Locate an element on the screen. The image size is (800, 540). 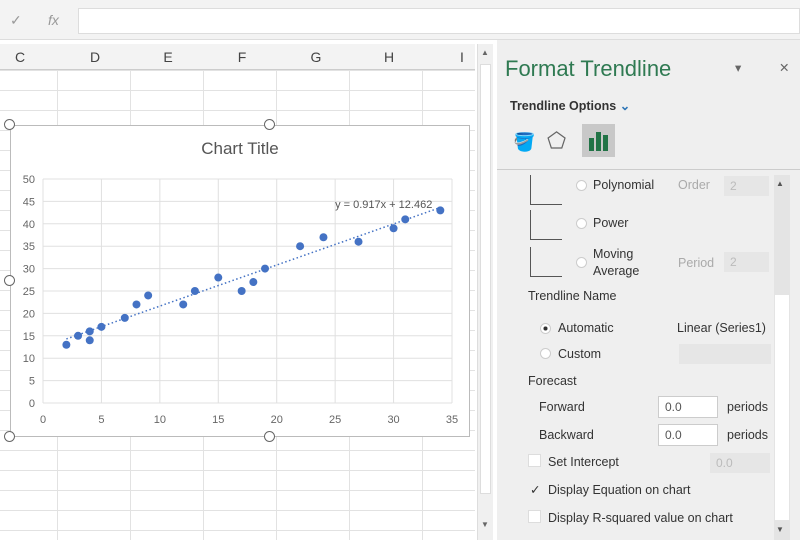
automatic-name-value: Linear (Series1) is located at coordinates (721, 328).